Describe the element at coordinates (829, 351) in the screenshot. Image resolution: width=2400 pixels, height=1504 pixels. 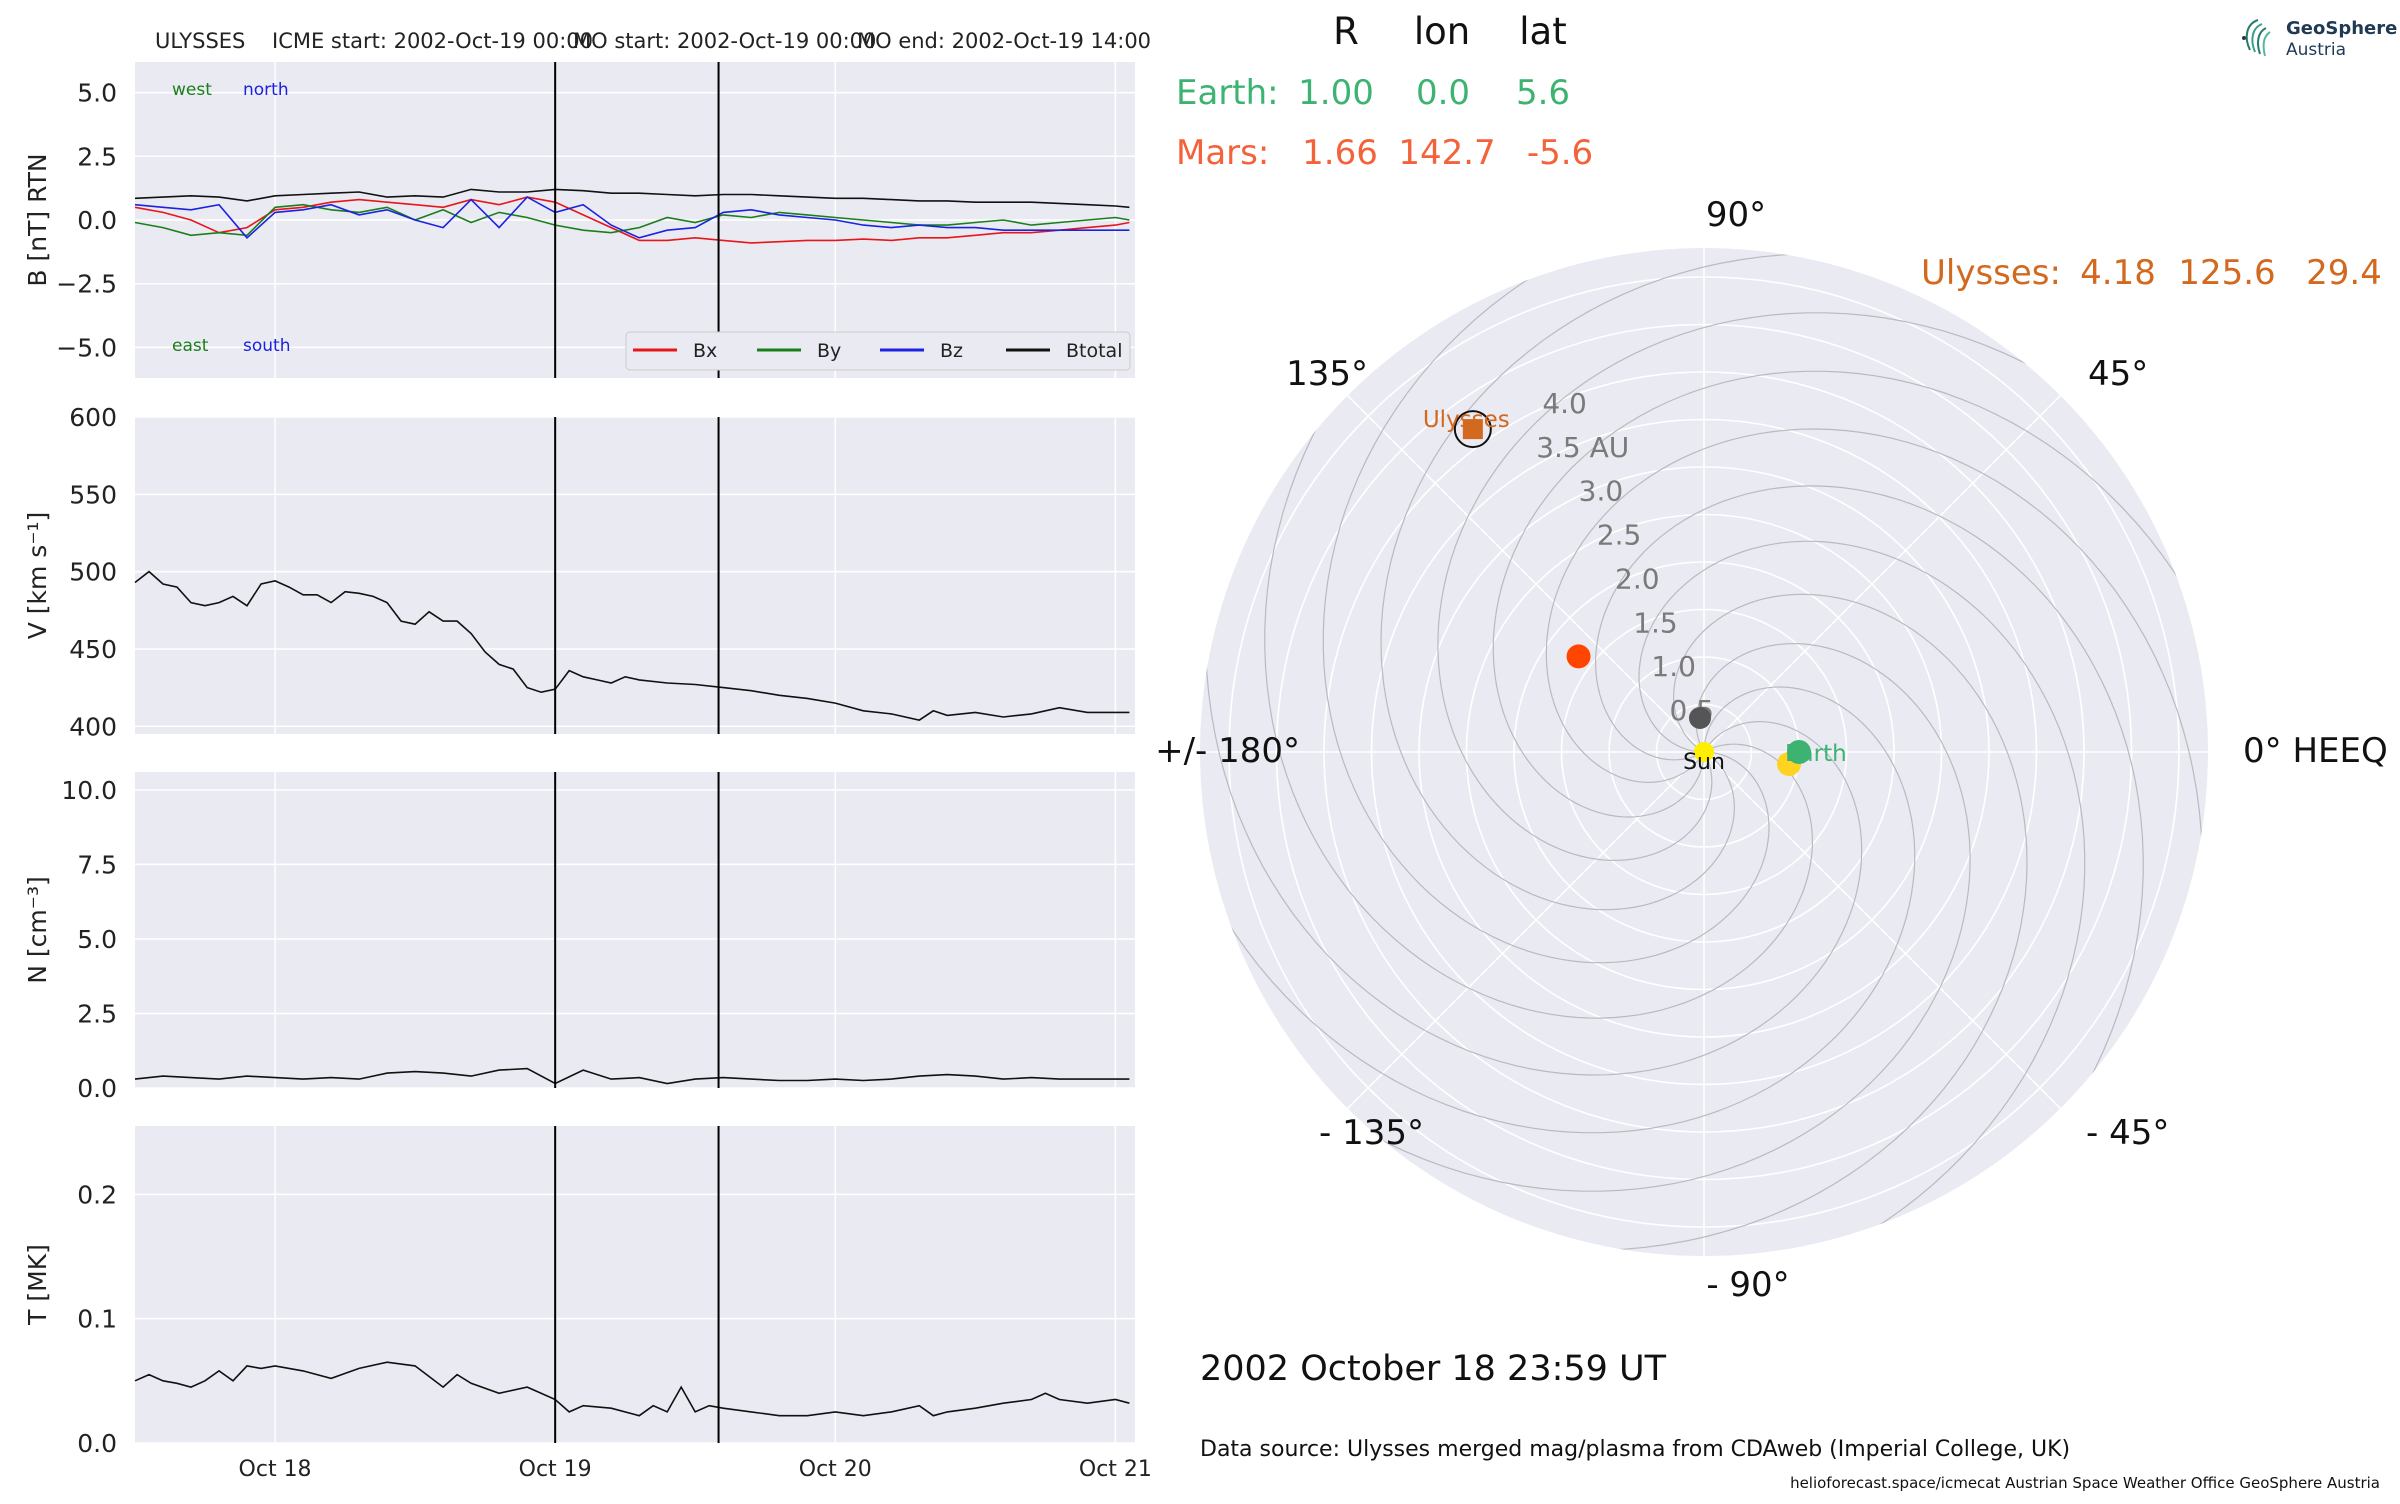
I see `legend-label-by: By` at that location.